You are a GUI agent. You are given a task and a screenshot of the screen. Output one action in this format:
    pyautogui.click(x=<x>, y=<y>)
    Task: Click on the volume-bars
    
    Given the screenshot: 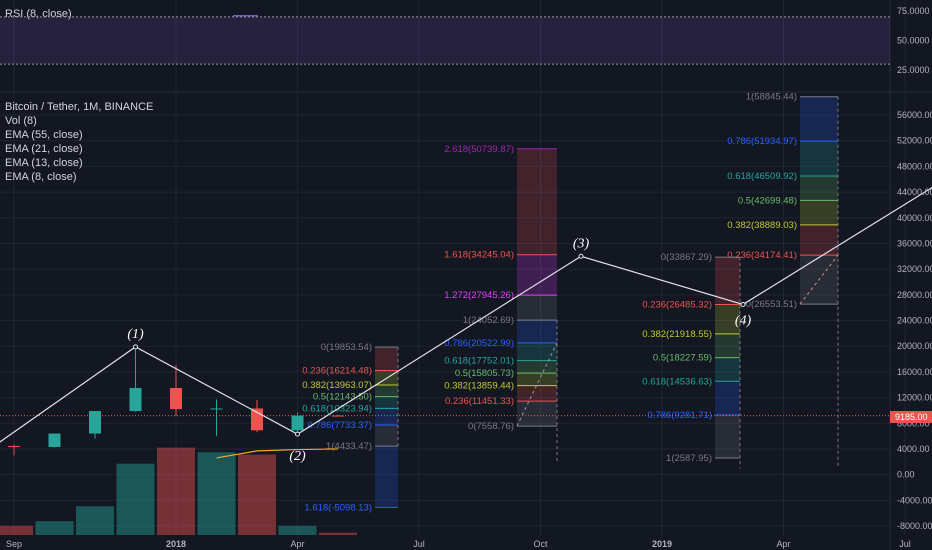 What is the action you would take?
    pyautogui.click(x=178, y=491)
    